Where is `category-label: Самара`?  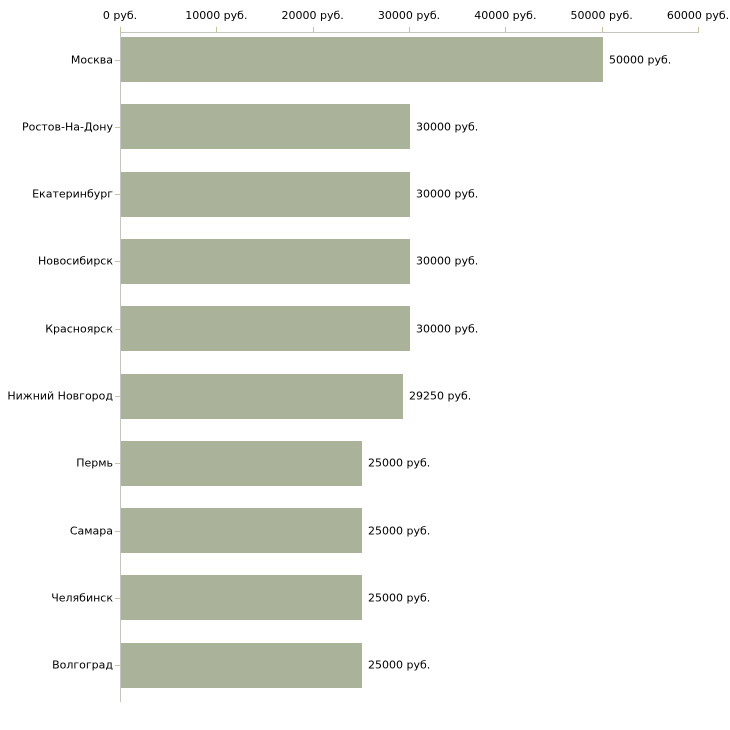
category-label: Самара is located at coordinates (91, 531).